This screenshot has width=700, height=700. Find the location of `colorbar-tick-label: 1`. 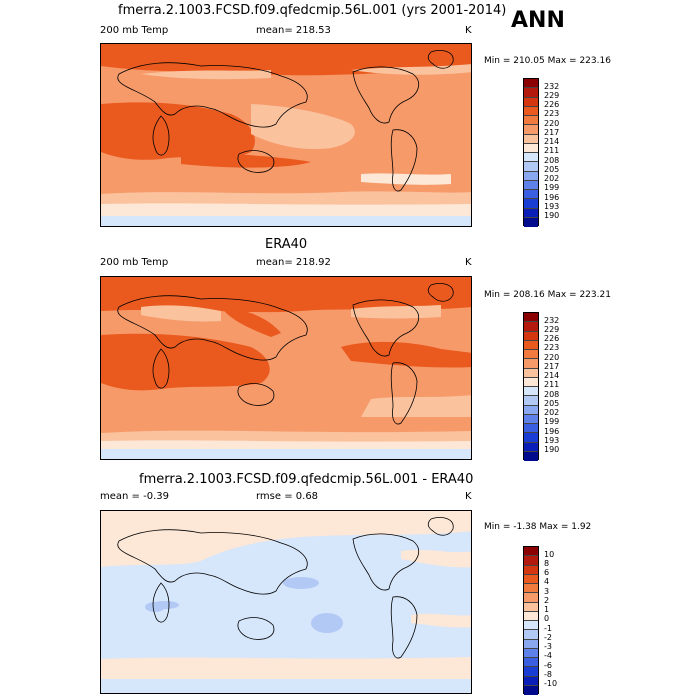

colorbar-tick-label: 1 is located at coordinates (547, 609).